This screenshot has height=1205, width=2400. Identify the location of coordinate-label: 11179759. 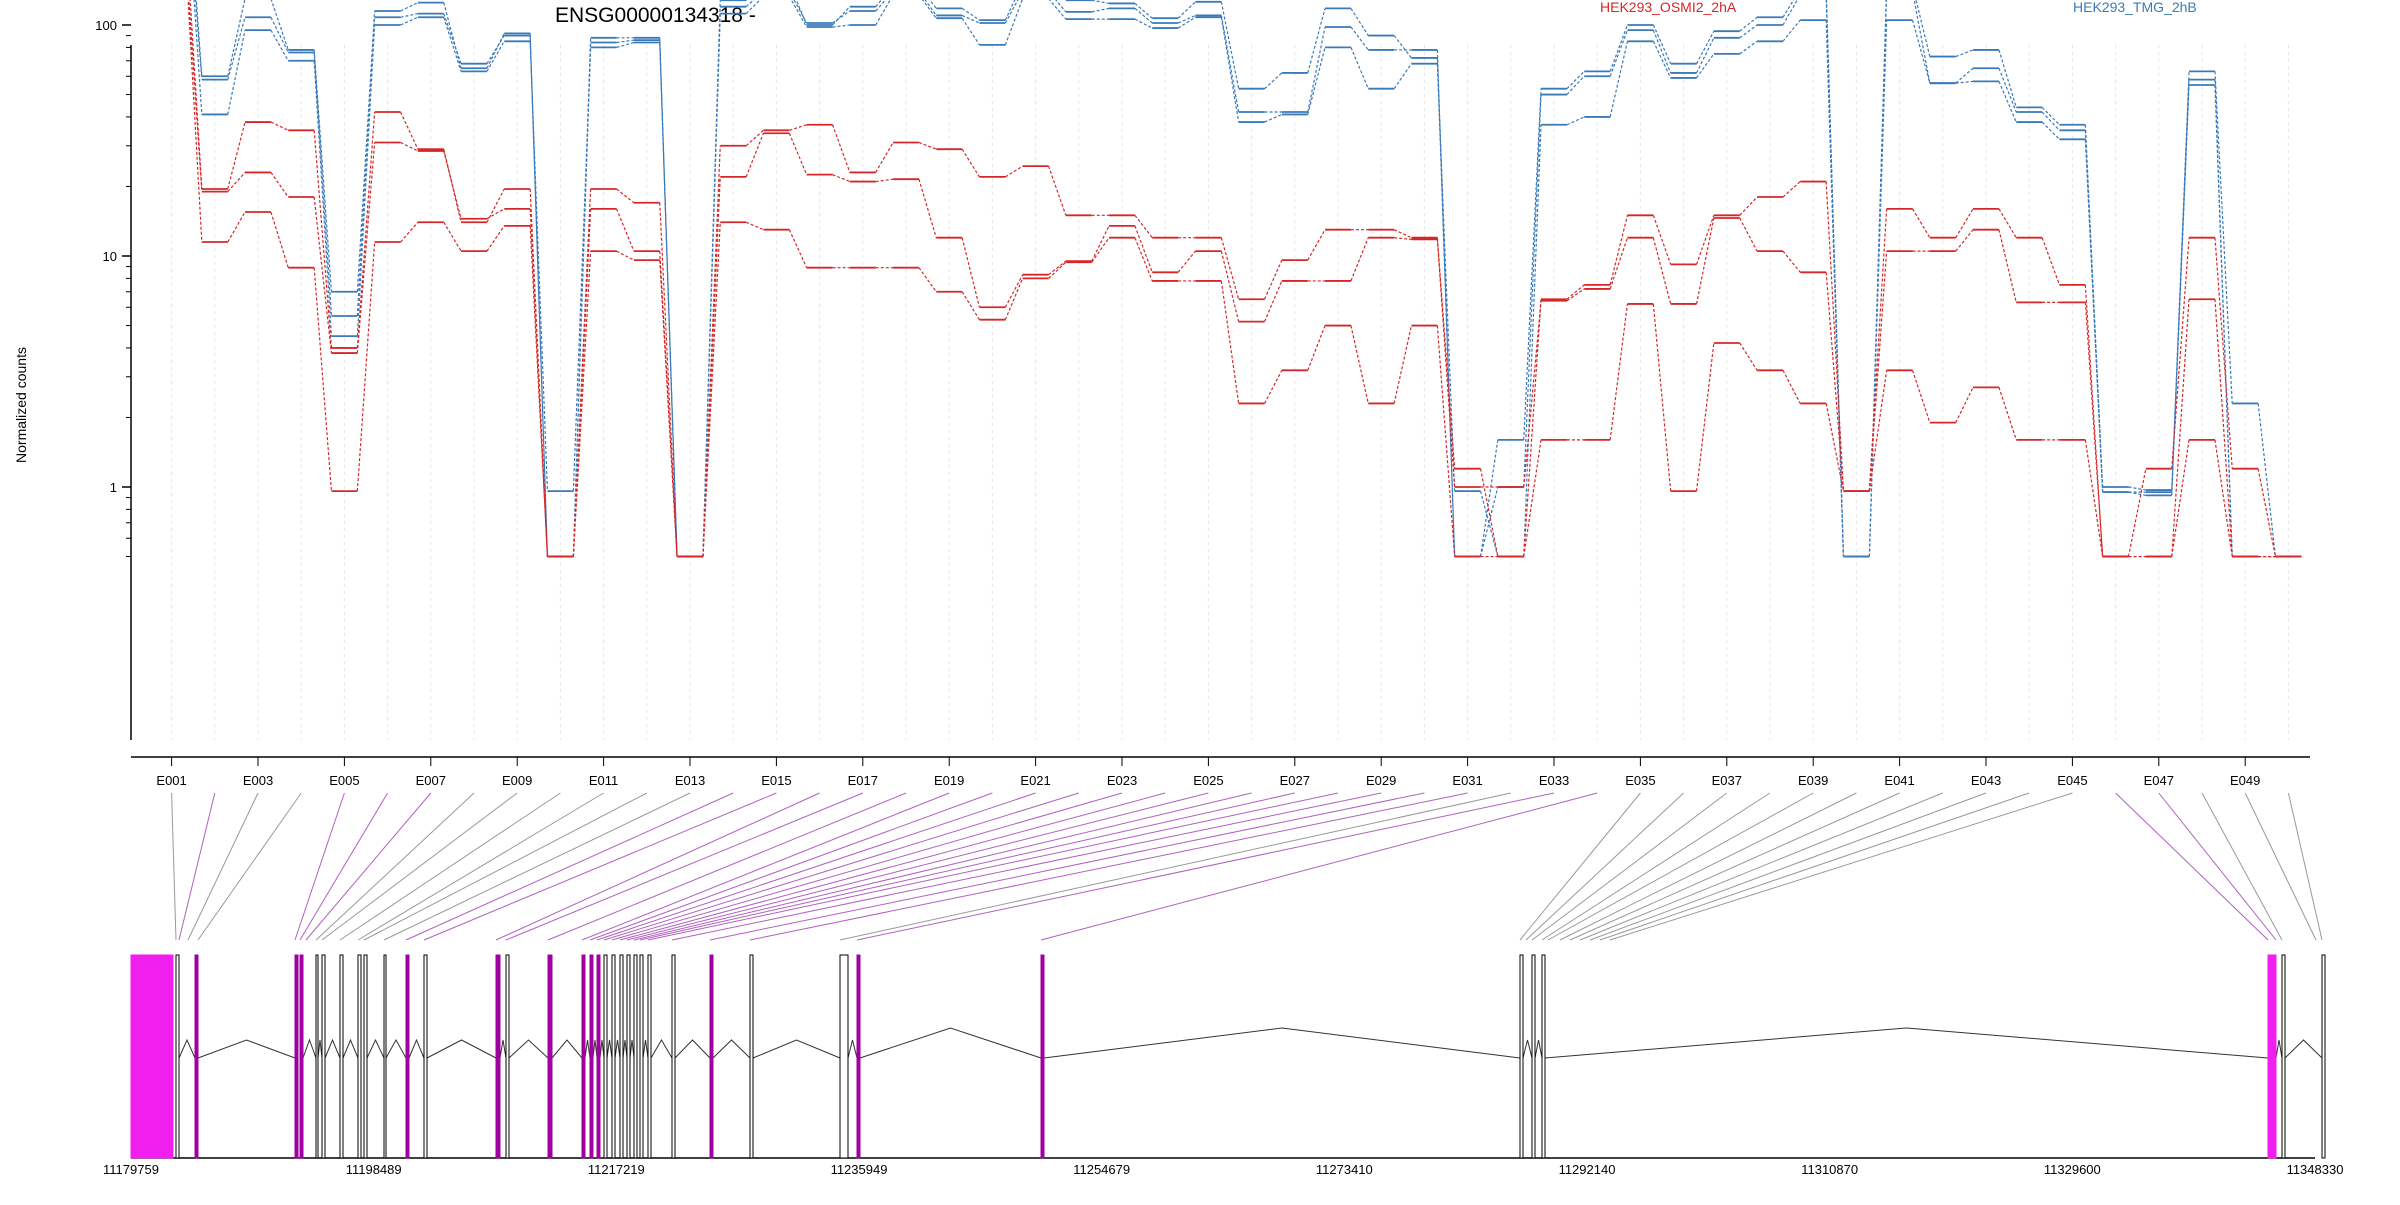
(131, 1169).